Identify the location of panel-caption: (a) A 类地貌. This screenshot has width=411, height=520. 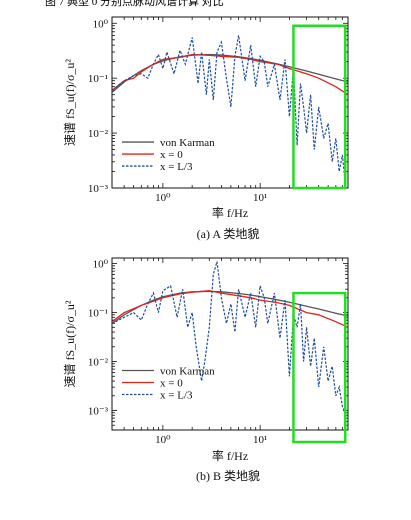
(228, 233).